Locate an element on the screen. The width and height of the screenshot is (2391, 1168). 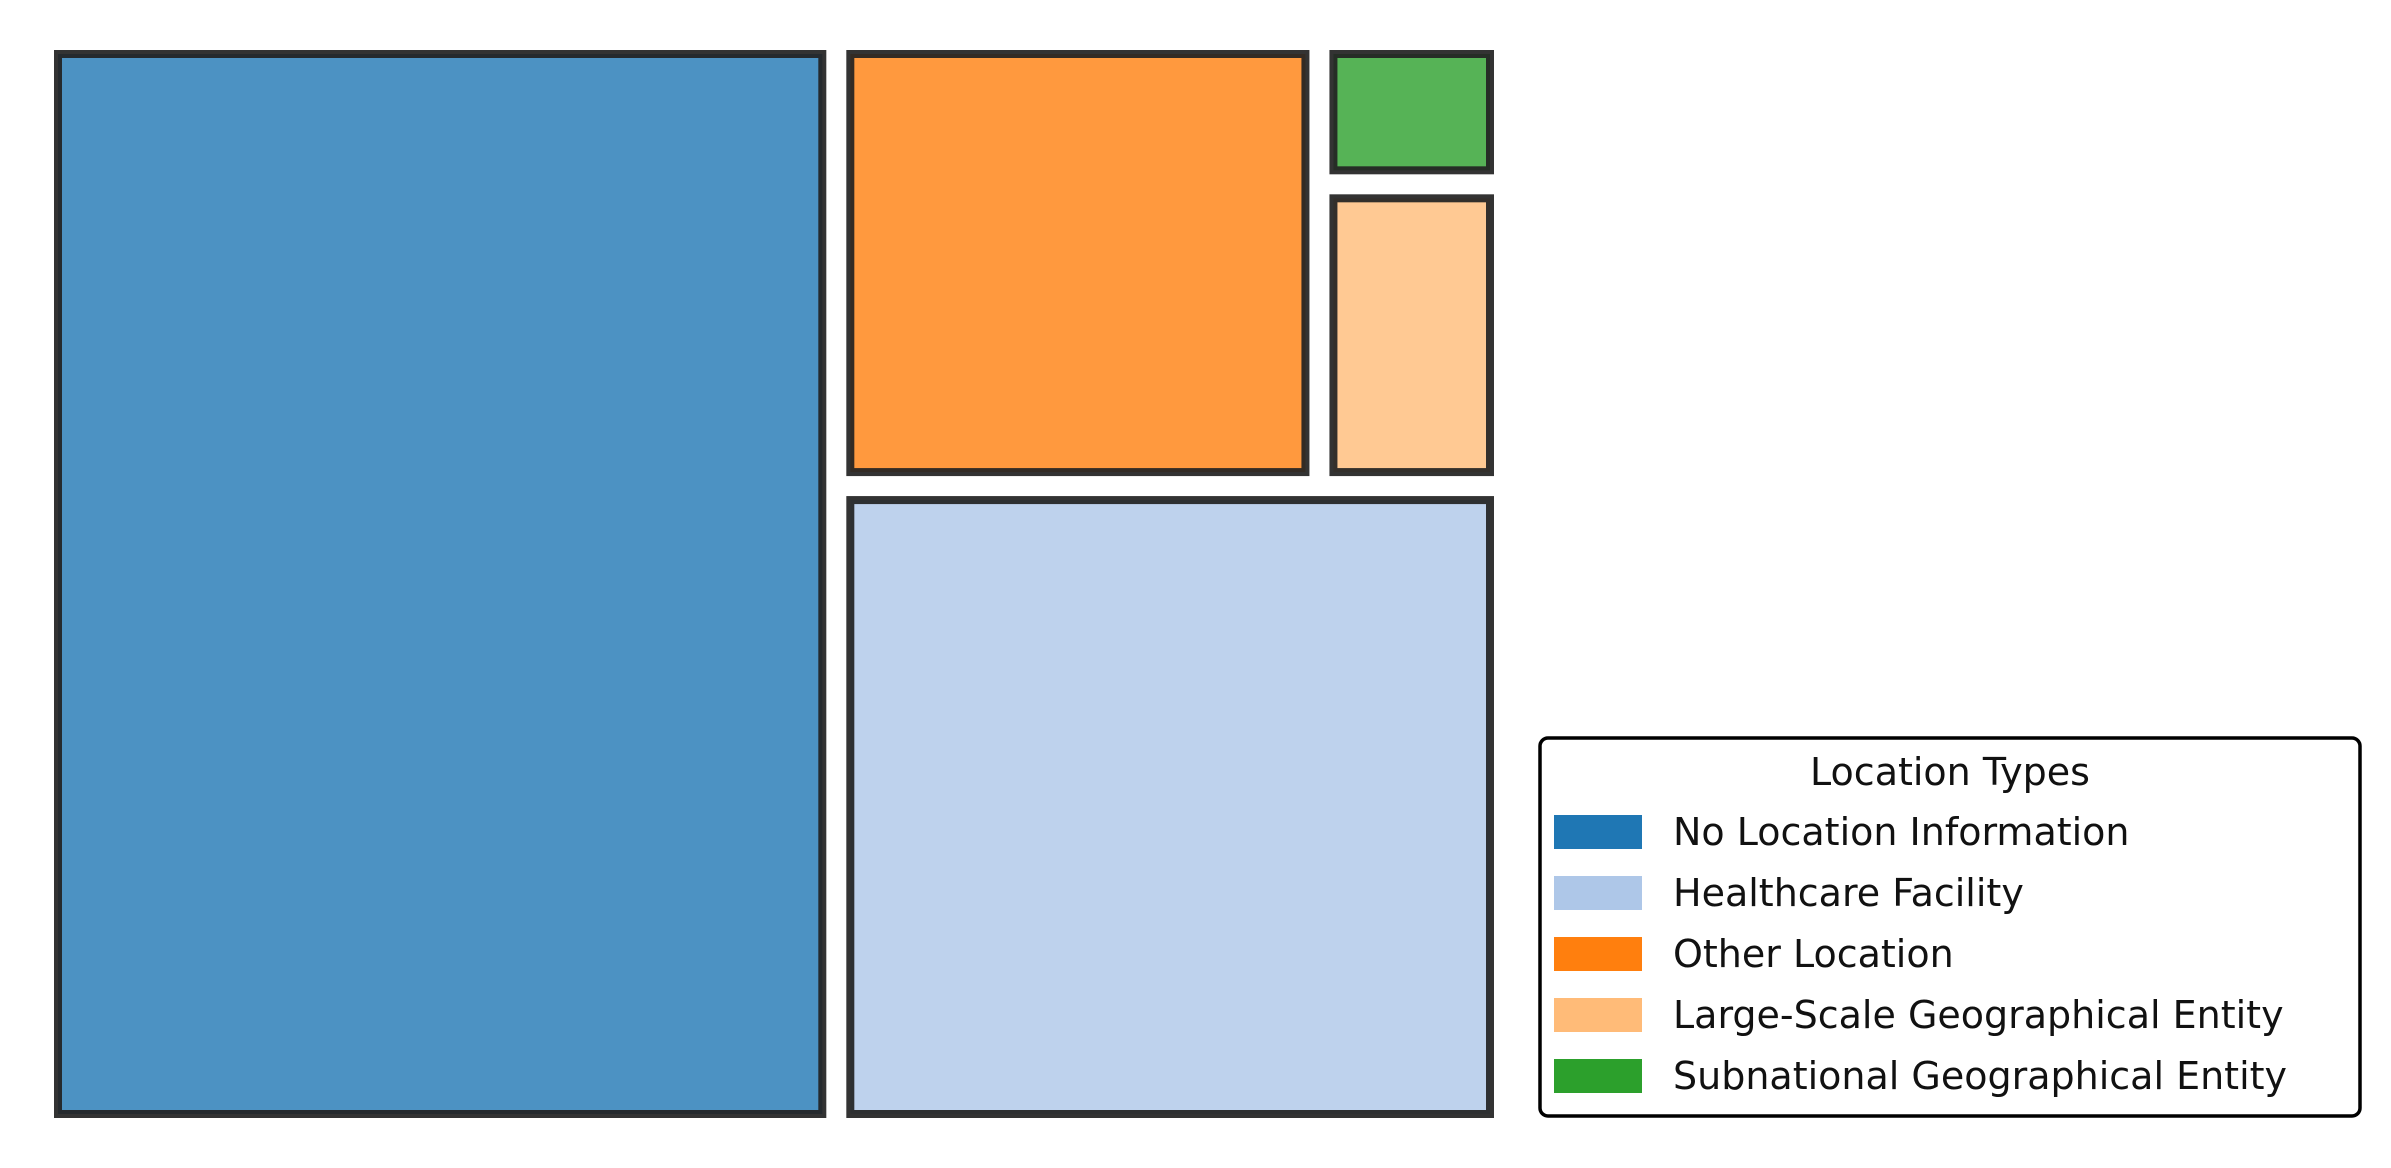
legend-label-healthcare-facility: Healthcare Facility is located at coordinates (1848, 893).